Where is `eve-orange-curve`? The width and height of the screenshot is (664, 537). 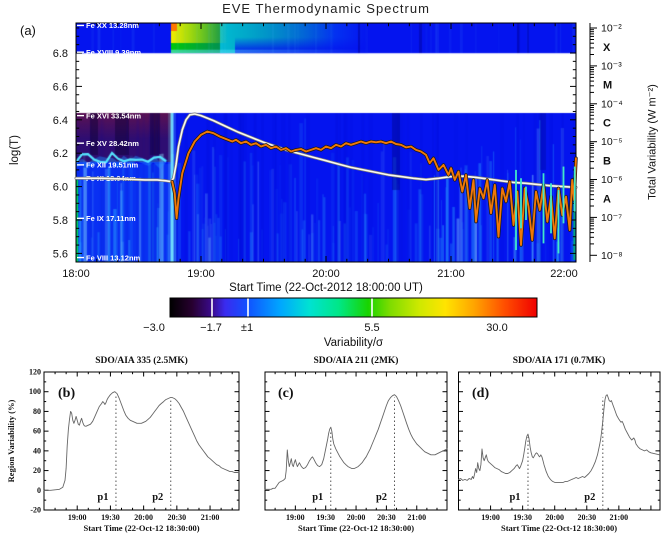
eve-orange-curve is located at coordinates (374, 188).